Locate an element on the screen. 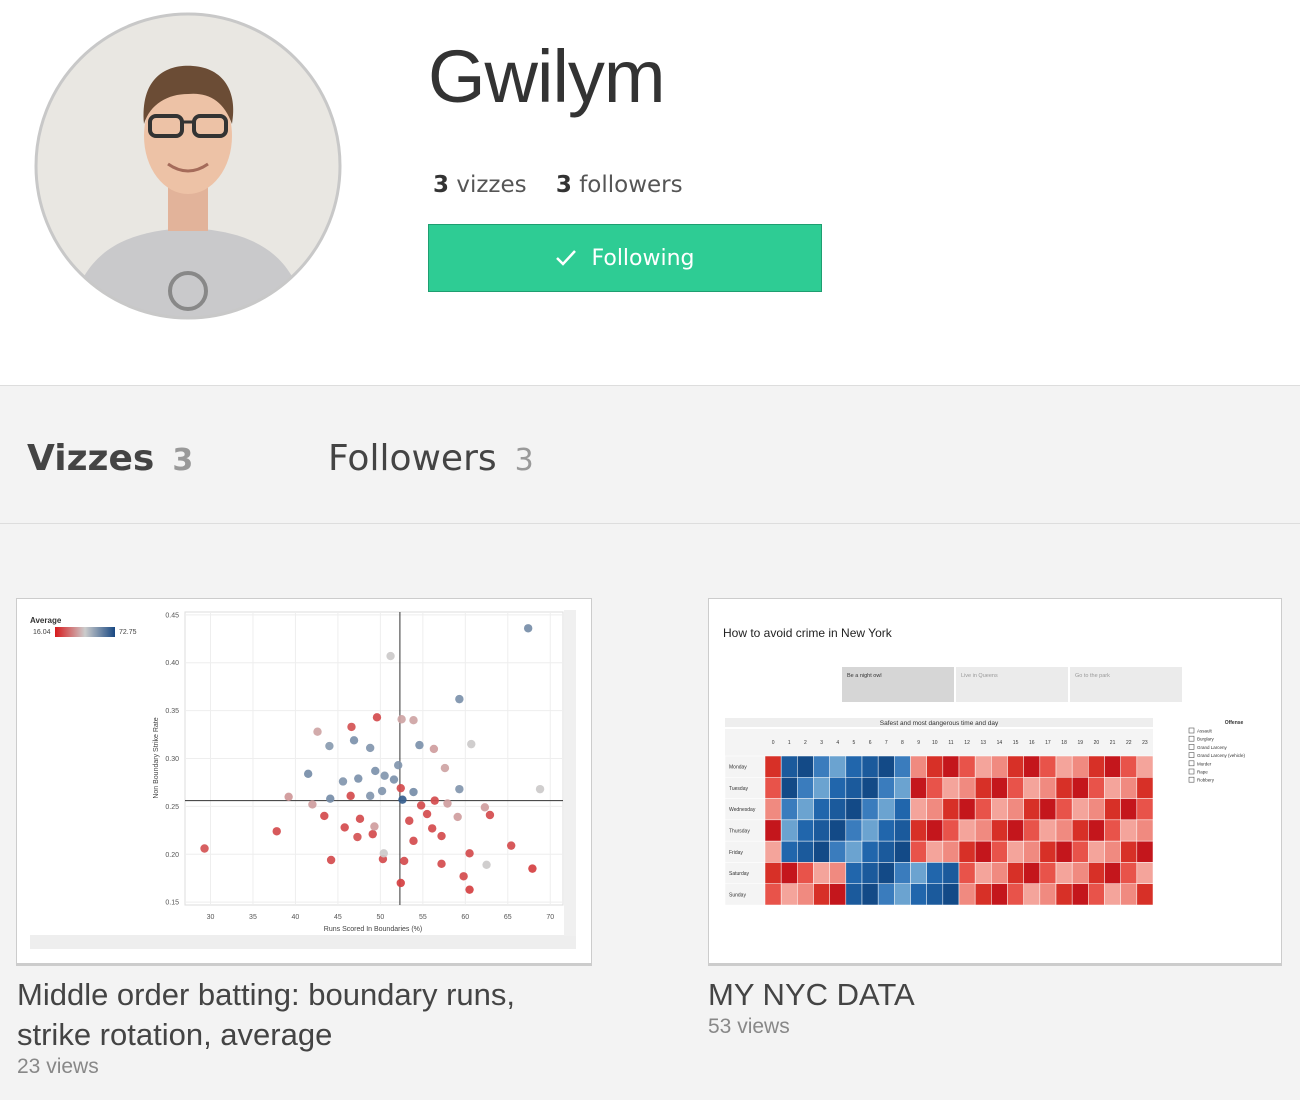 This screenshot has height=1100, width=1300. filter-option: Burglary is located at coordinates (1206, 739).